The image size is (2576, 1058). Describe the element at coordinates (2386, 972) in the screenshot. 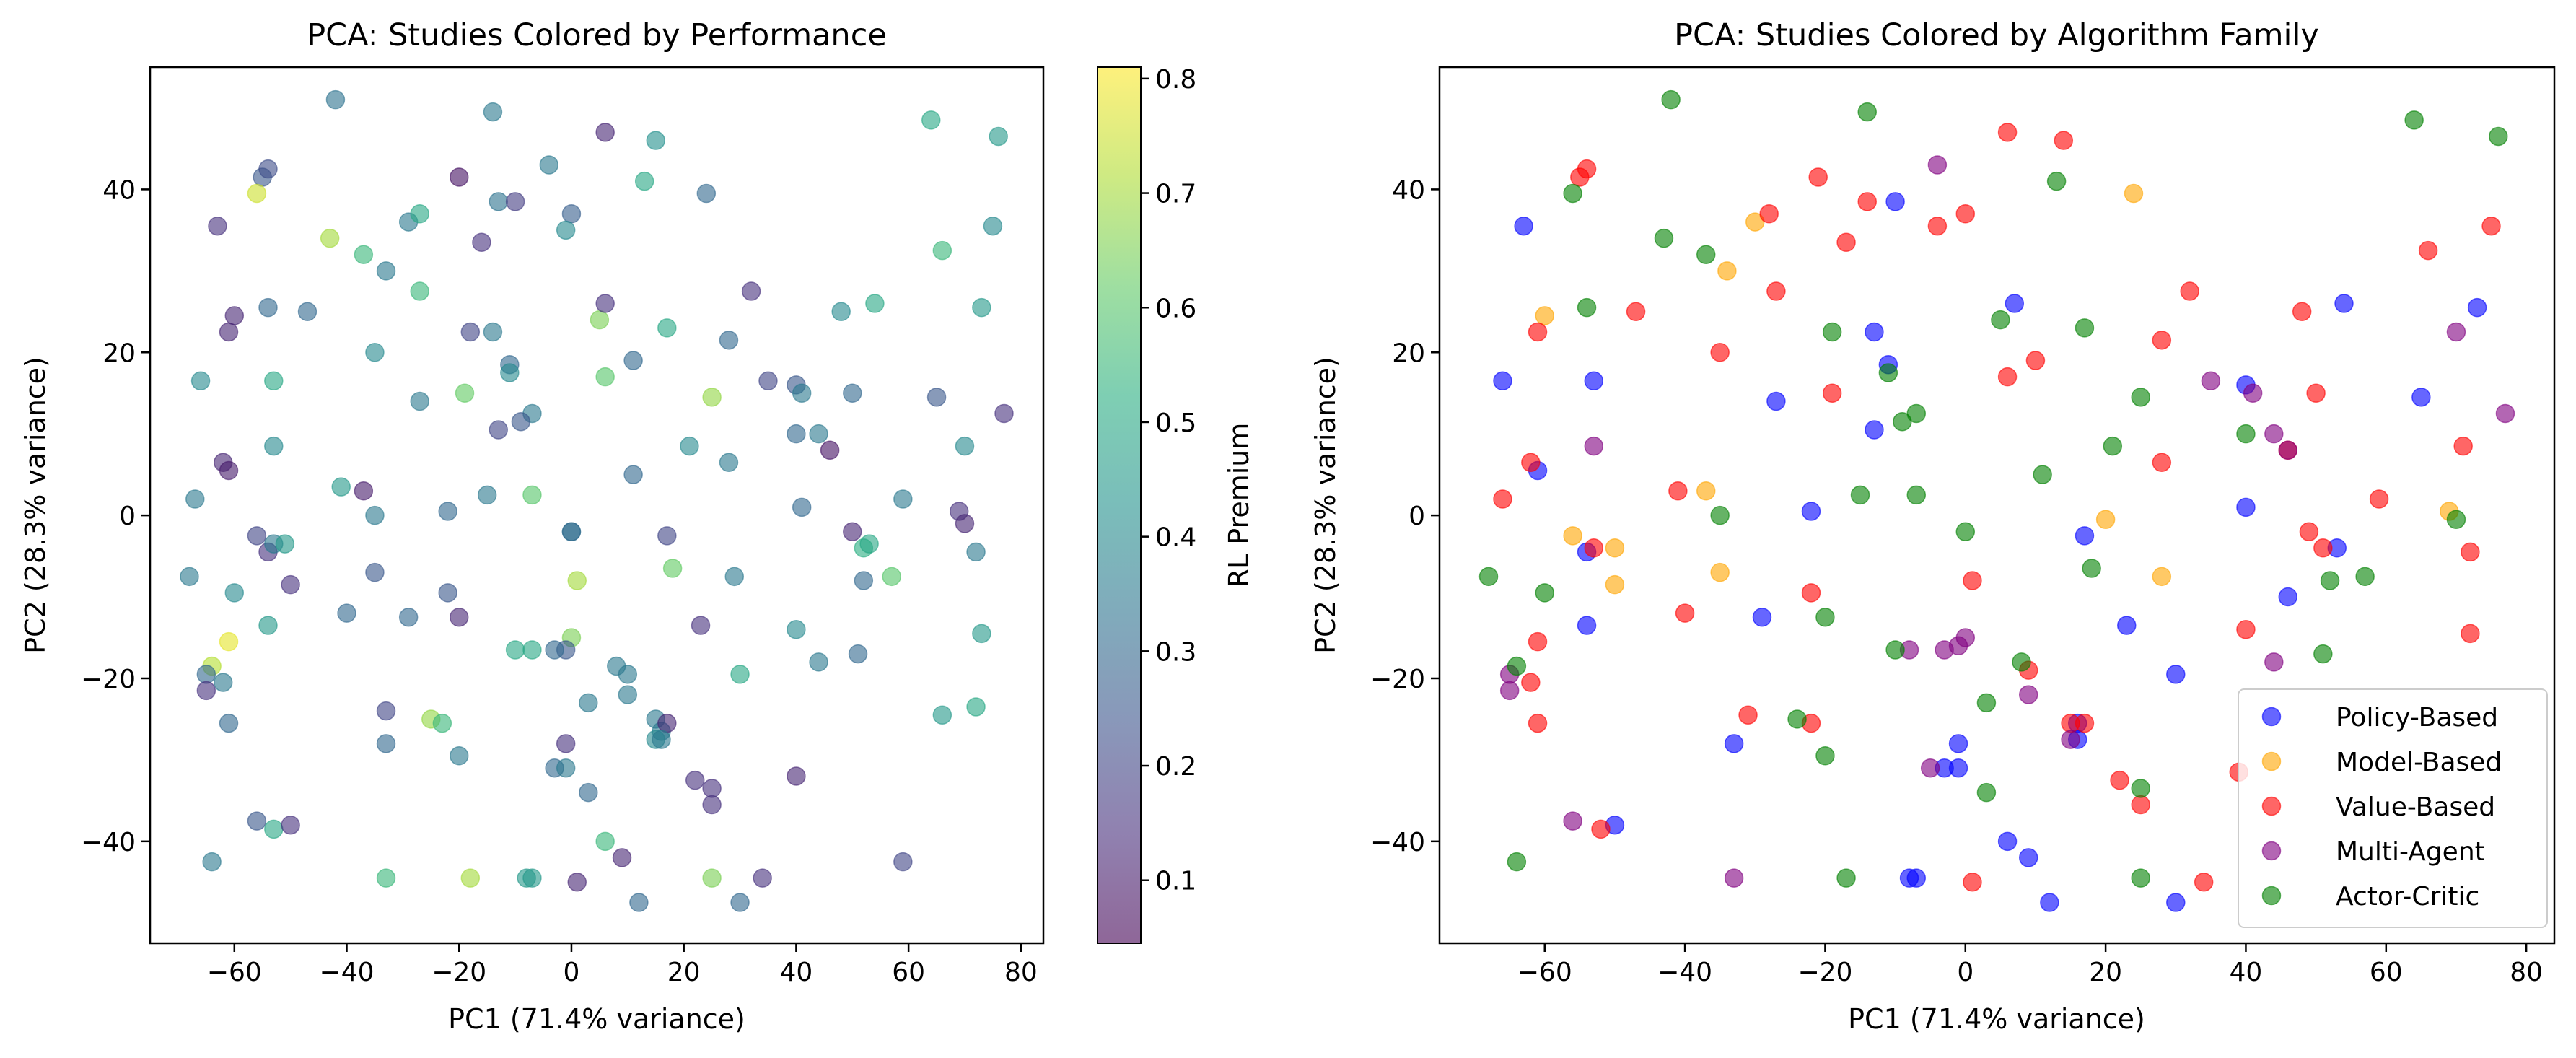

I see `x-tick-label: 60` at that location.